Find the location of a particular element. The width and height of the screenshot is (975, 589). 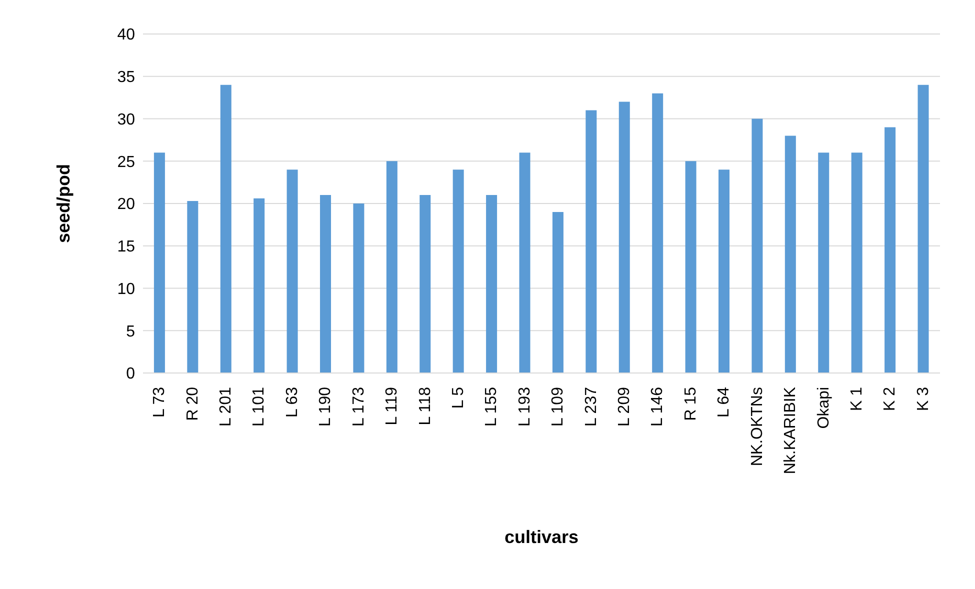

x-tick-label: L 118 is located at coordinates (425, 406).